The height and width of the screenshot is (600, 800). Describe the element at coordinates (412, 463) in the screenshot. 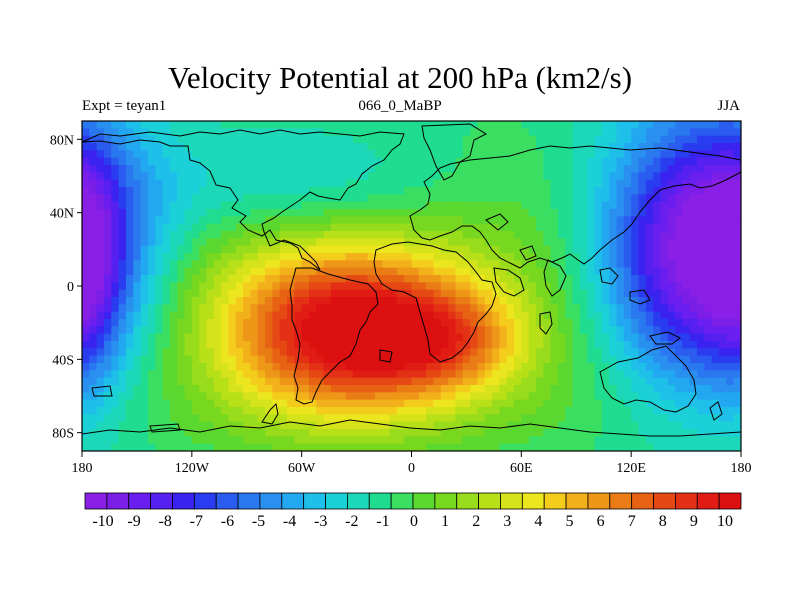

I see `longitude-axis: 180 120W 60W 0 60E 120E 180` at that location.